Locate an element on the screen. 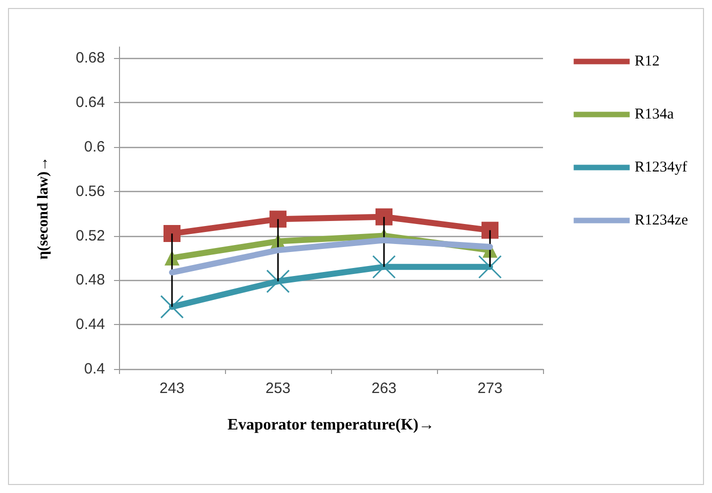  legend-label: R1234ze is located at coordinates (661, 220).